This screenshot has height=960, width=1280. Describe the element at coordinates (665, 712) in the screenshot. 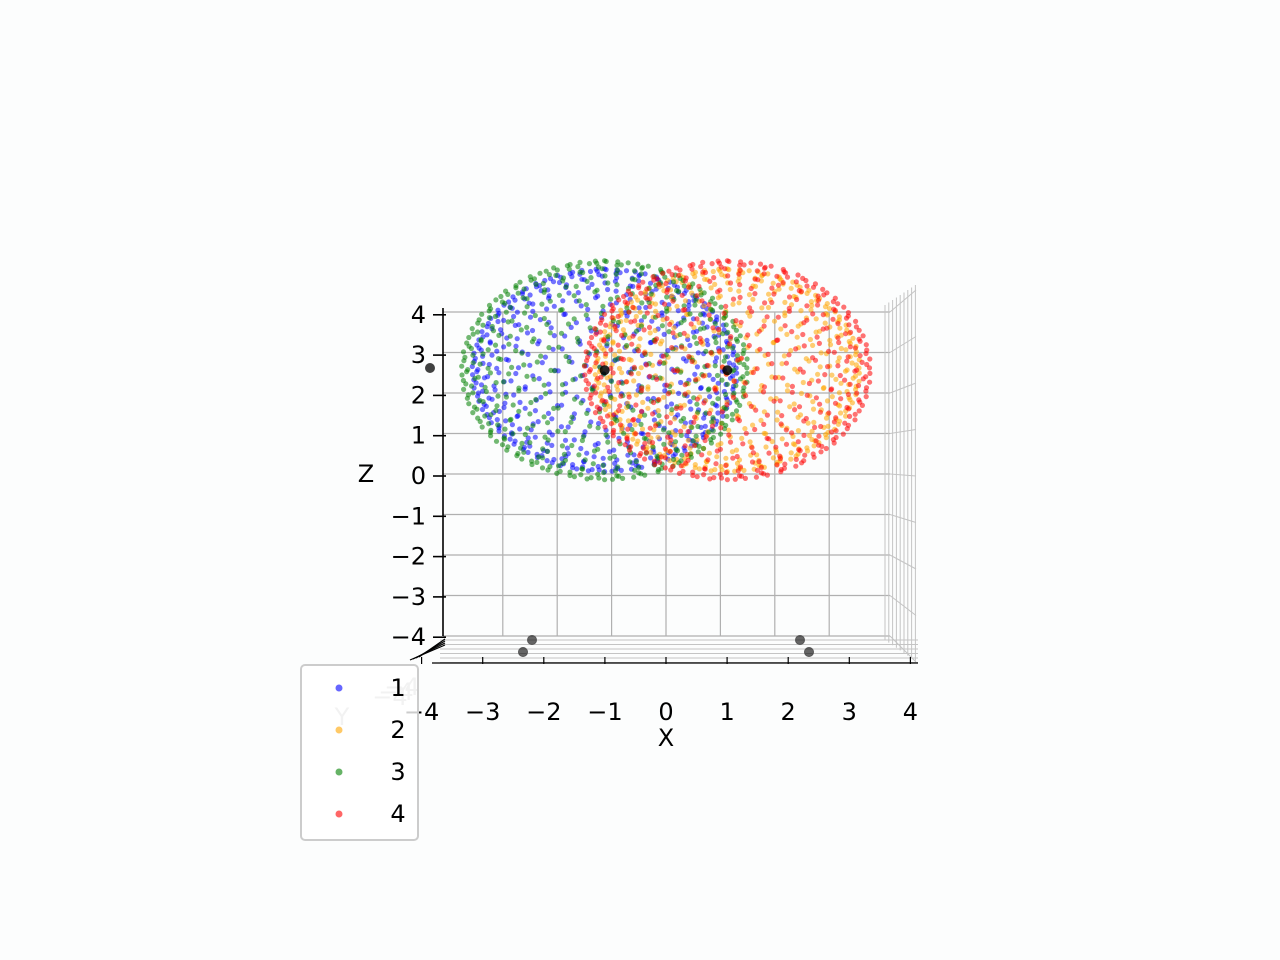

I see `x-tick-label: 0` at that location.